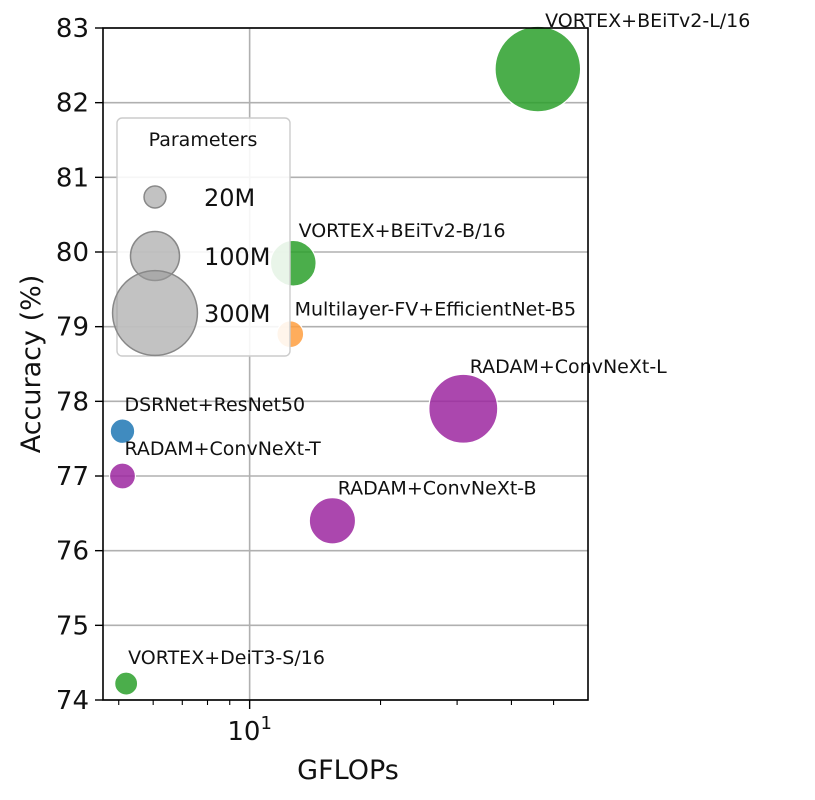  I want to click on y-tick-label-75: 75, so click(72, 626).